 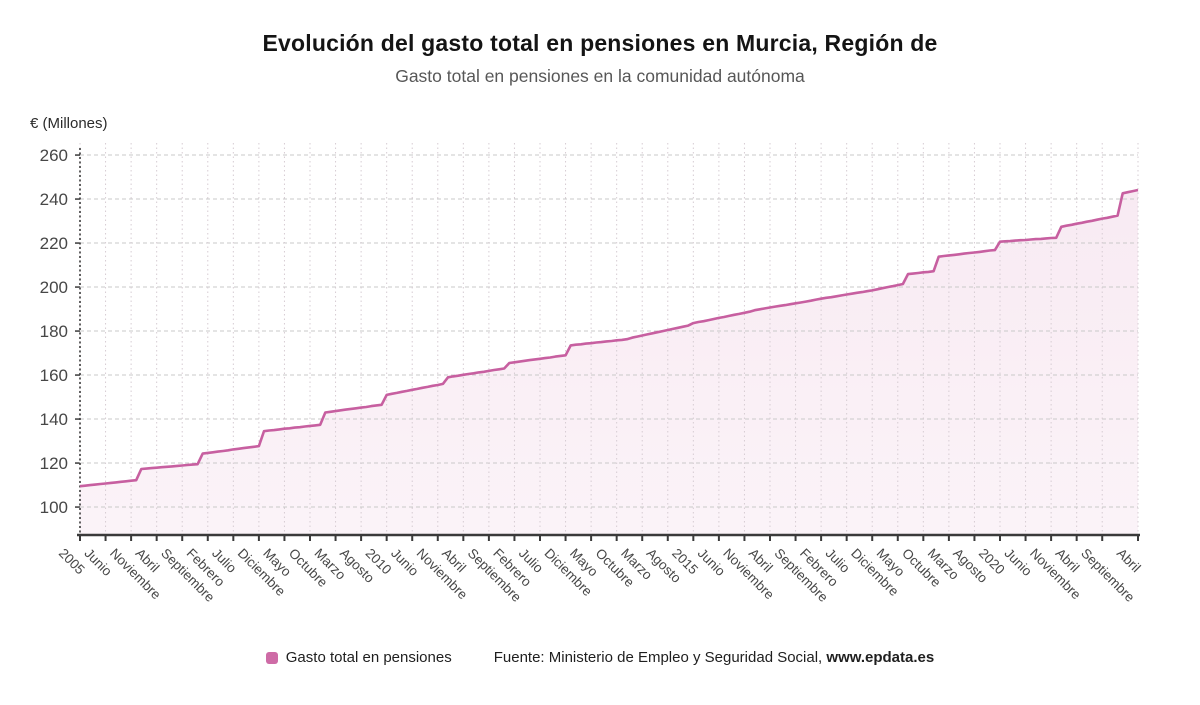 What do you see at coordinates (54, 199) in the screenshot?
I see `svg-text: 240` at bounding box center [54, 199].